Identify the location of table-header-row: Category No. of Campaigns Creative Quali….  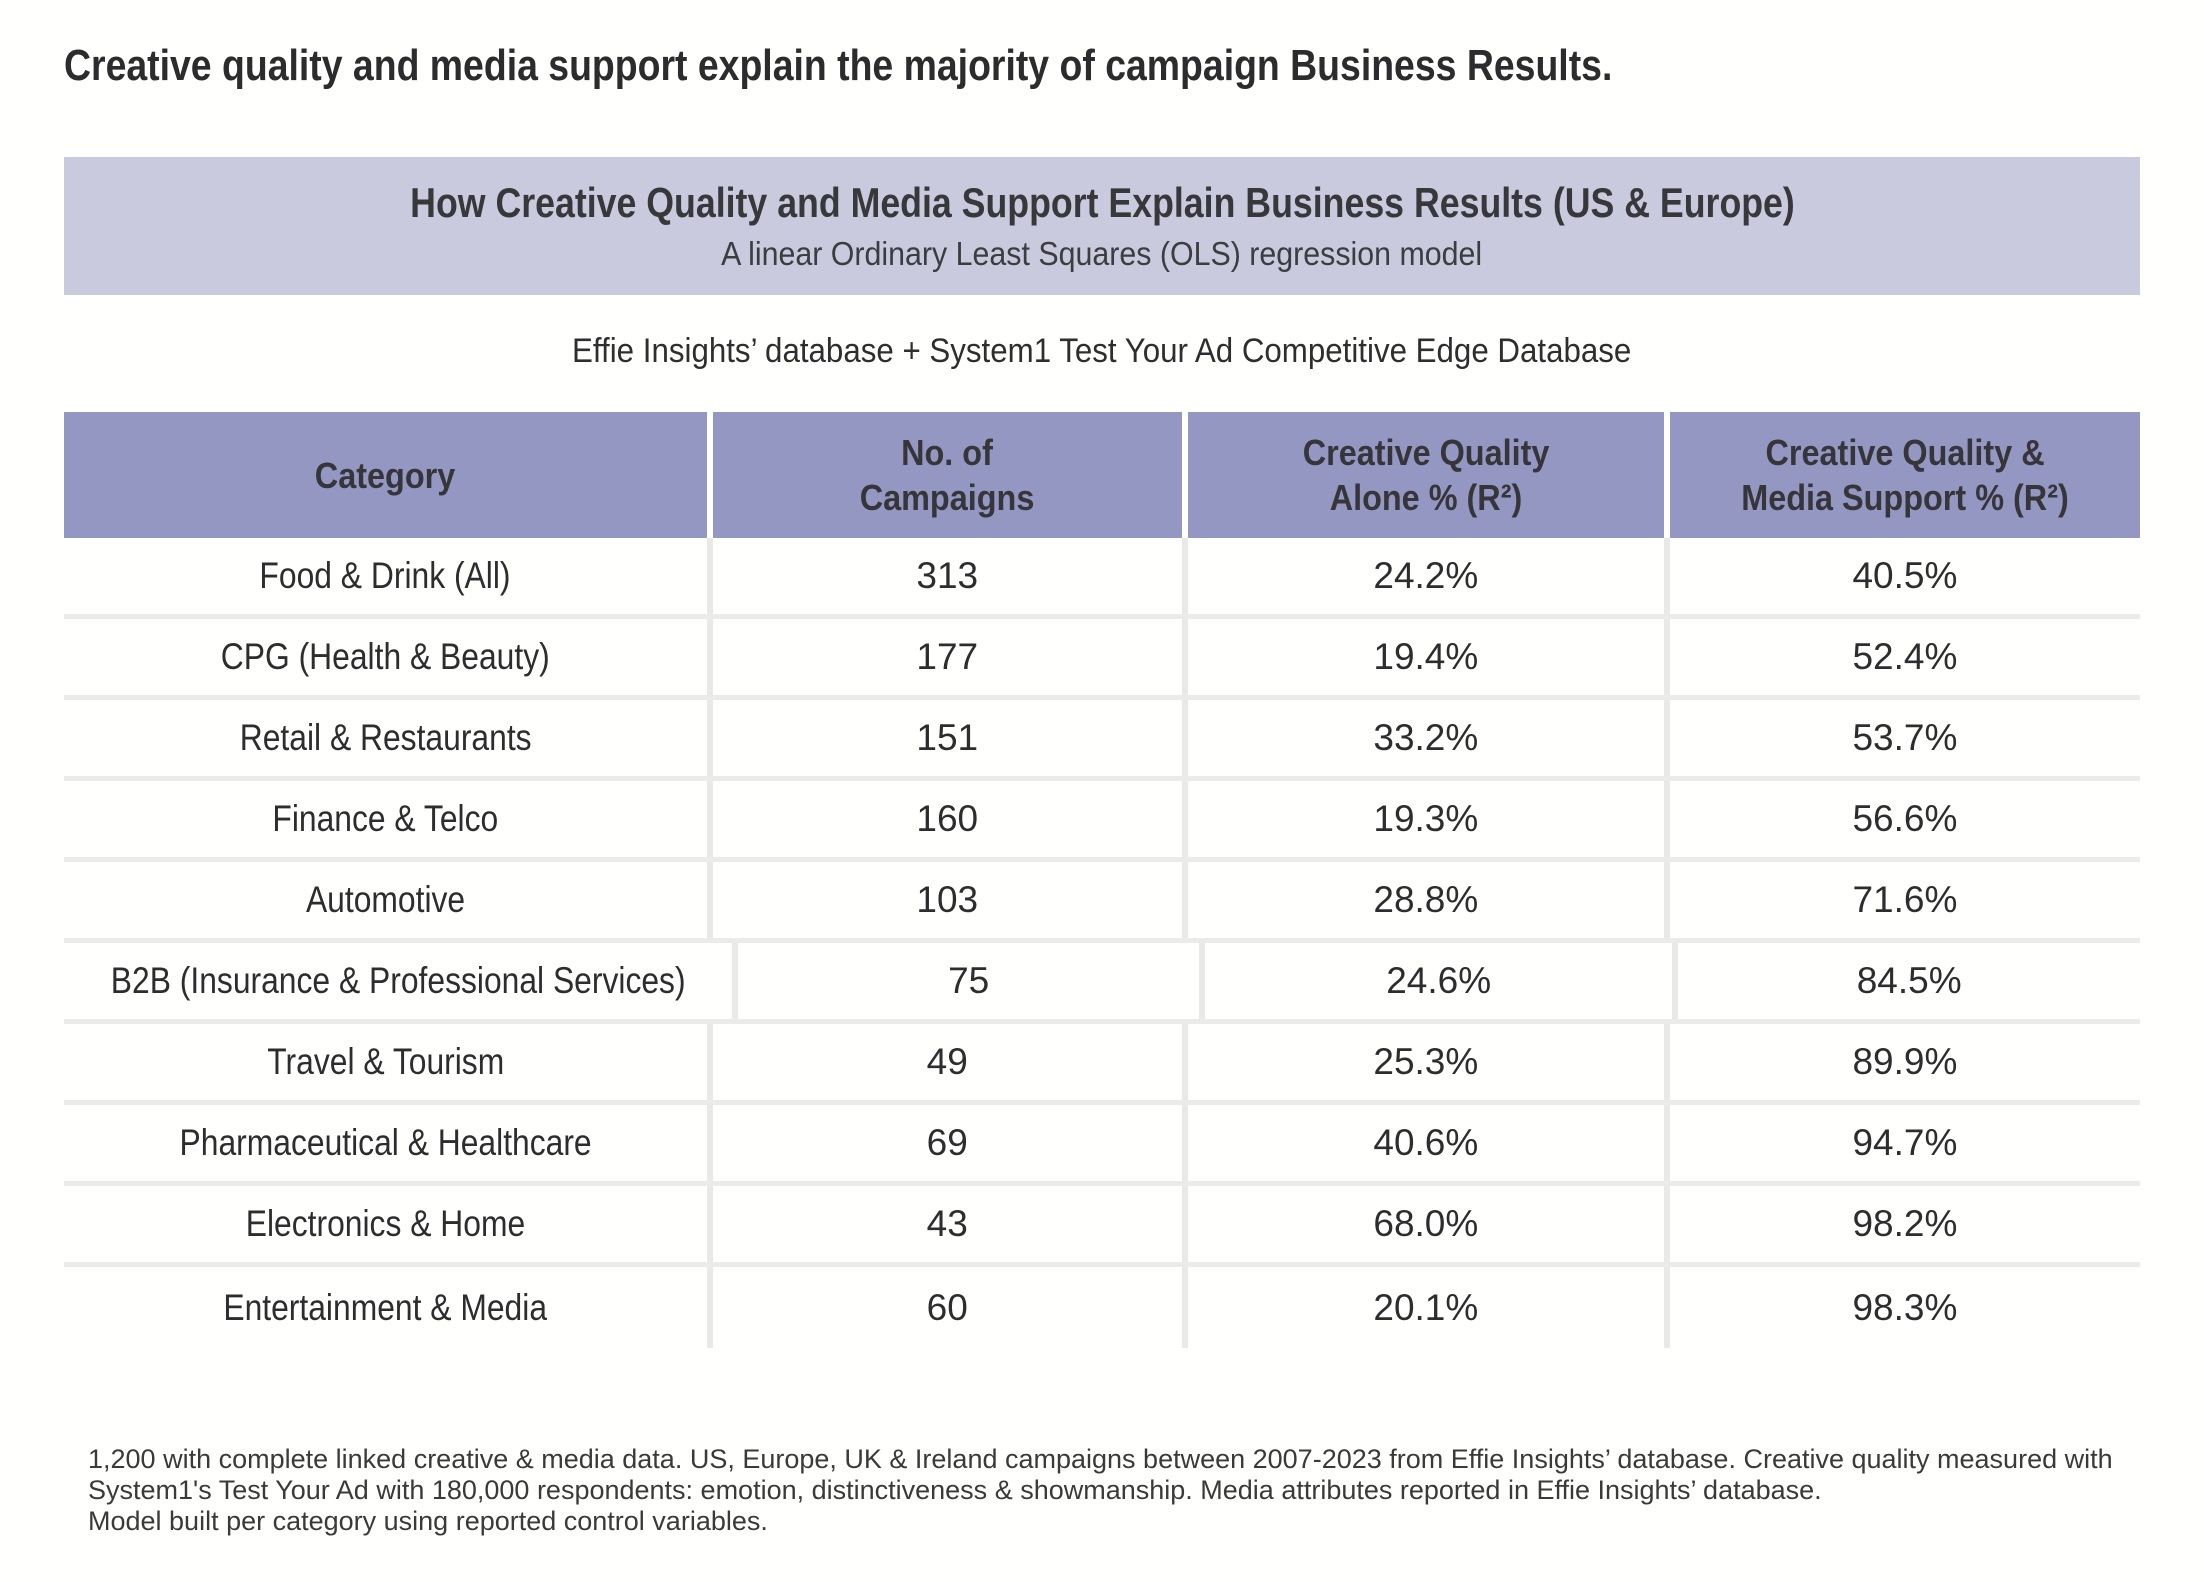
(1102, 475).